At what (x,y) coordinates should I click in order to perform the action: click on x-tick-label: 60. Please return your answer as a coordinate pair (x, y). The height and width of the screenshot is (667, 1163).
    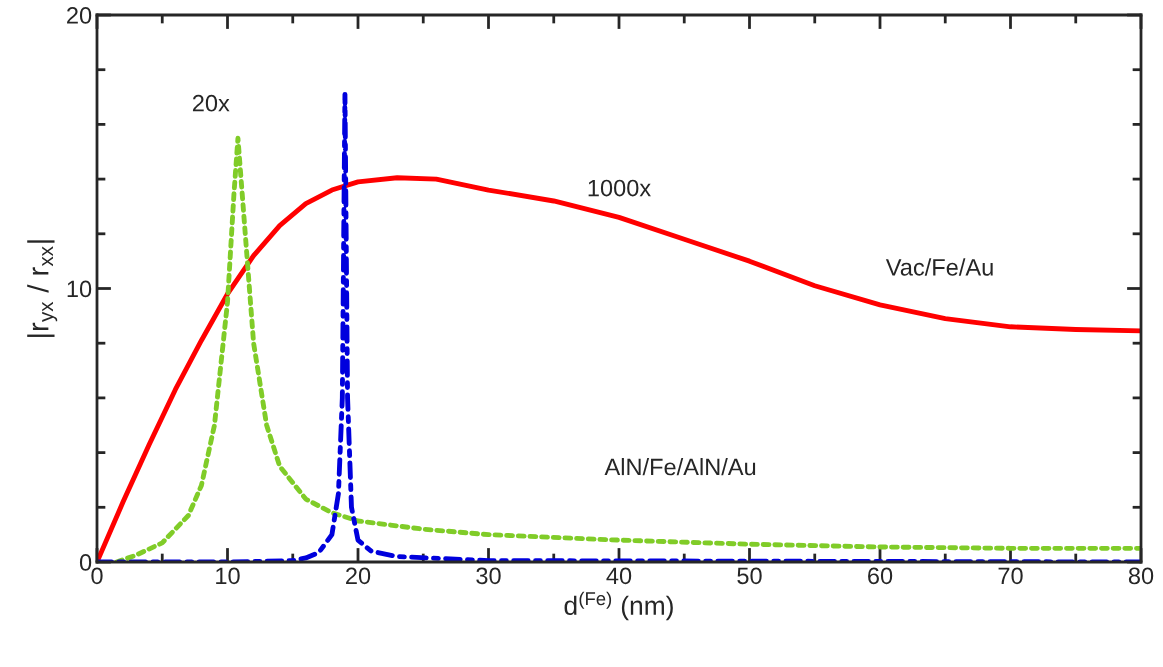
    Looking at the image, I should click on (880, 576).